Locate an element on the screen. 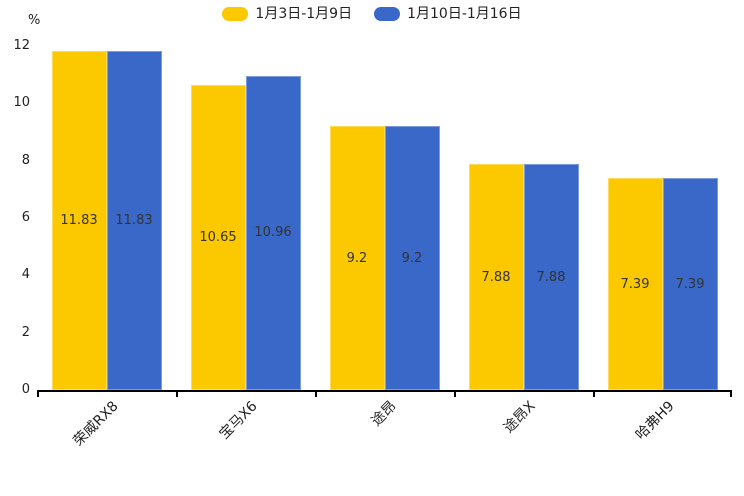 The width and height of the screenshot is (744, 496). bar-s2-c4: 7.88 is located at coordinates (551, 277).